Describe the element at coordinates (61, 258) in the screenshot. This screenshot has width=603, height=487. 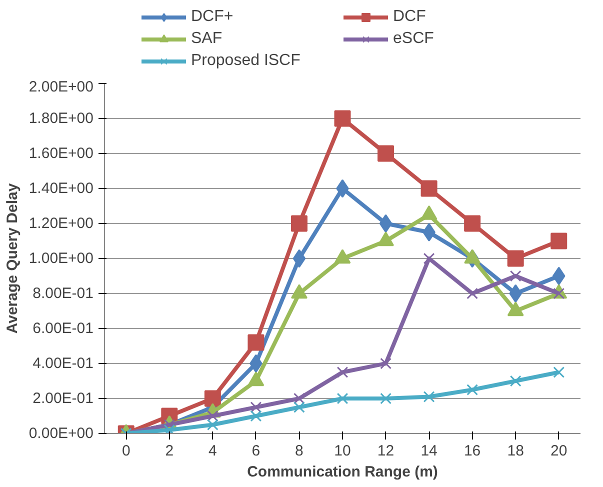
I see `y-tick-label: 1.00E+00` at that location.